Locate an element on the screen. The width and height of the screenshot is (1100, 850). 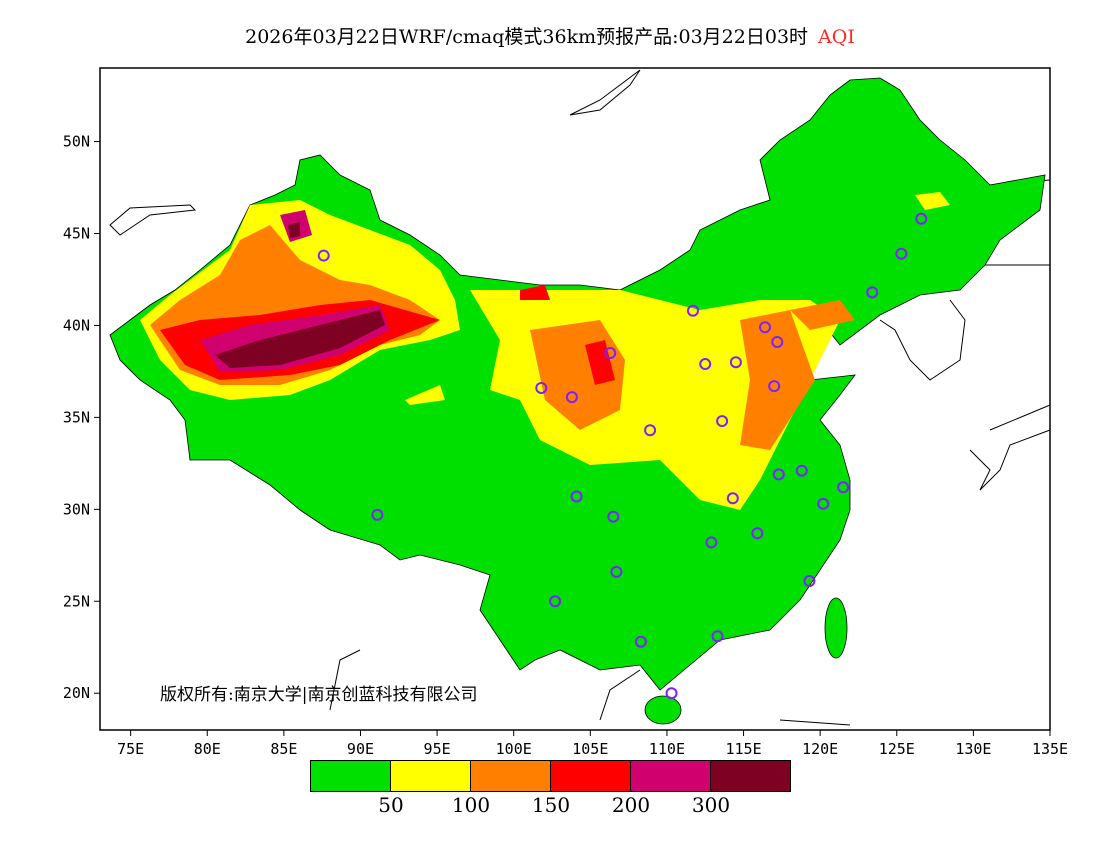
lat-tick-label: 35N is located at coordinates (76, 417).